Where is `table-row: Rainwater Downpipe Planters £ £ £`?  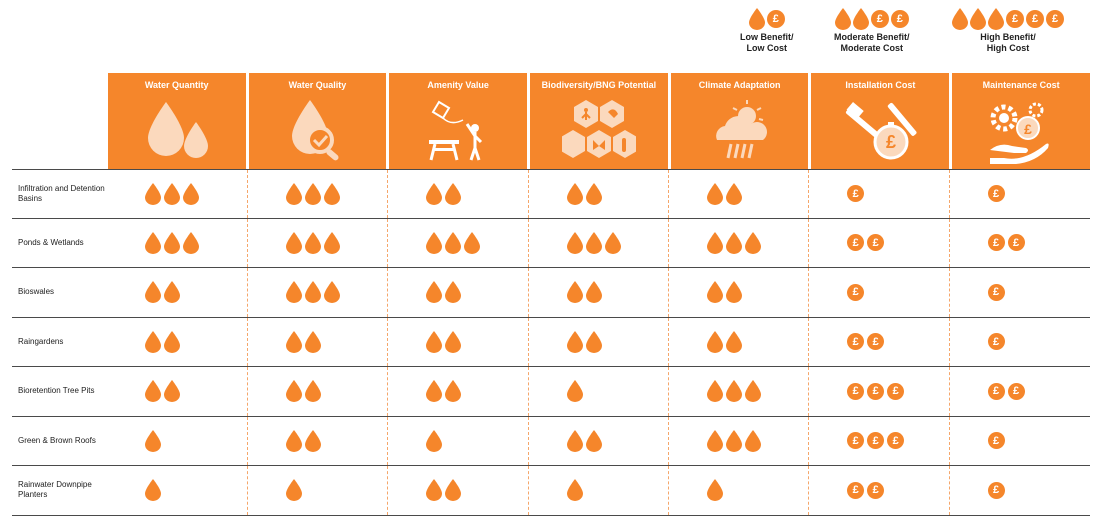
table-row: Rainwater Downpipe Planters £ £ £ is located at coordinates (551, 491).